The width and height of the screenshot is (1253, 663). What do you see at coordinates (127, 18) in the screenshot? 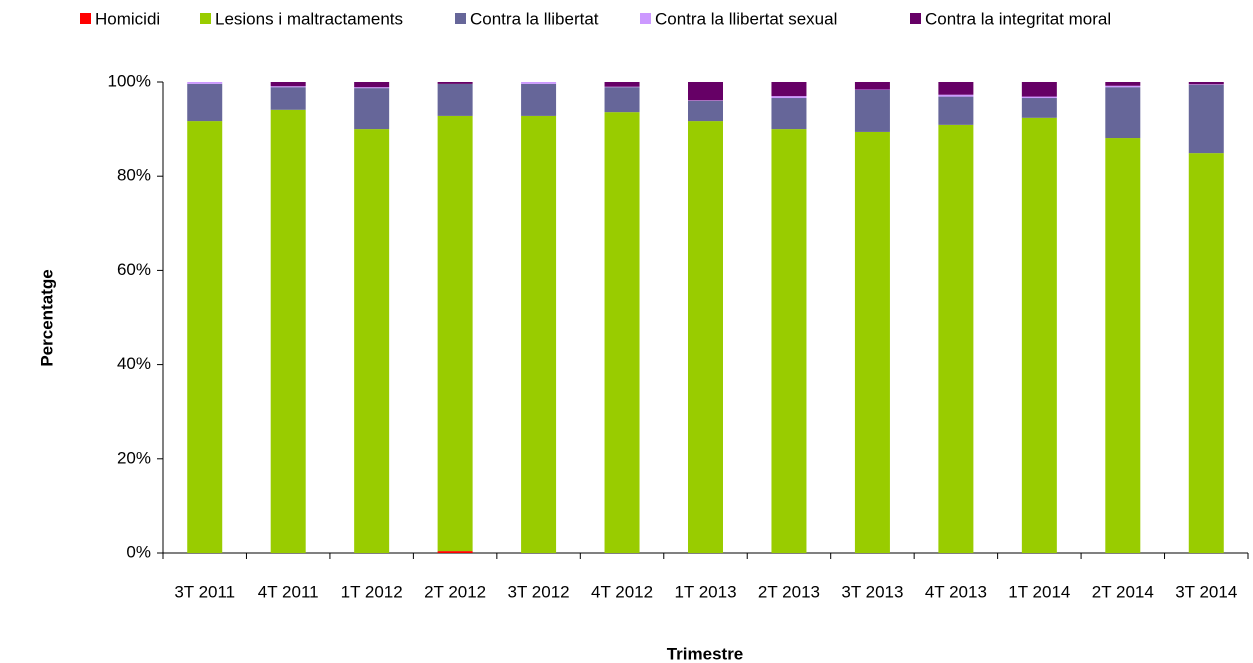
I see `legend-label: Homicidi` at bounding box center [127, 18].